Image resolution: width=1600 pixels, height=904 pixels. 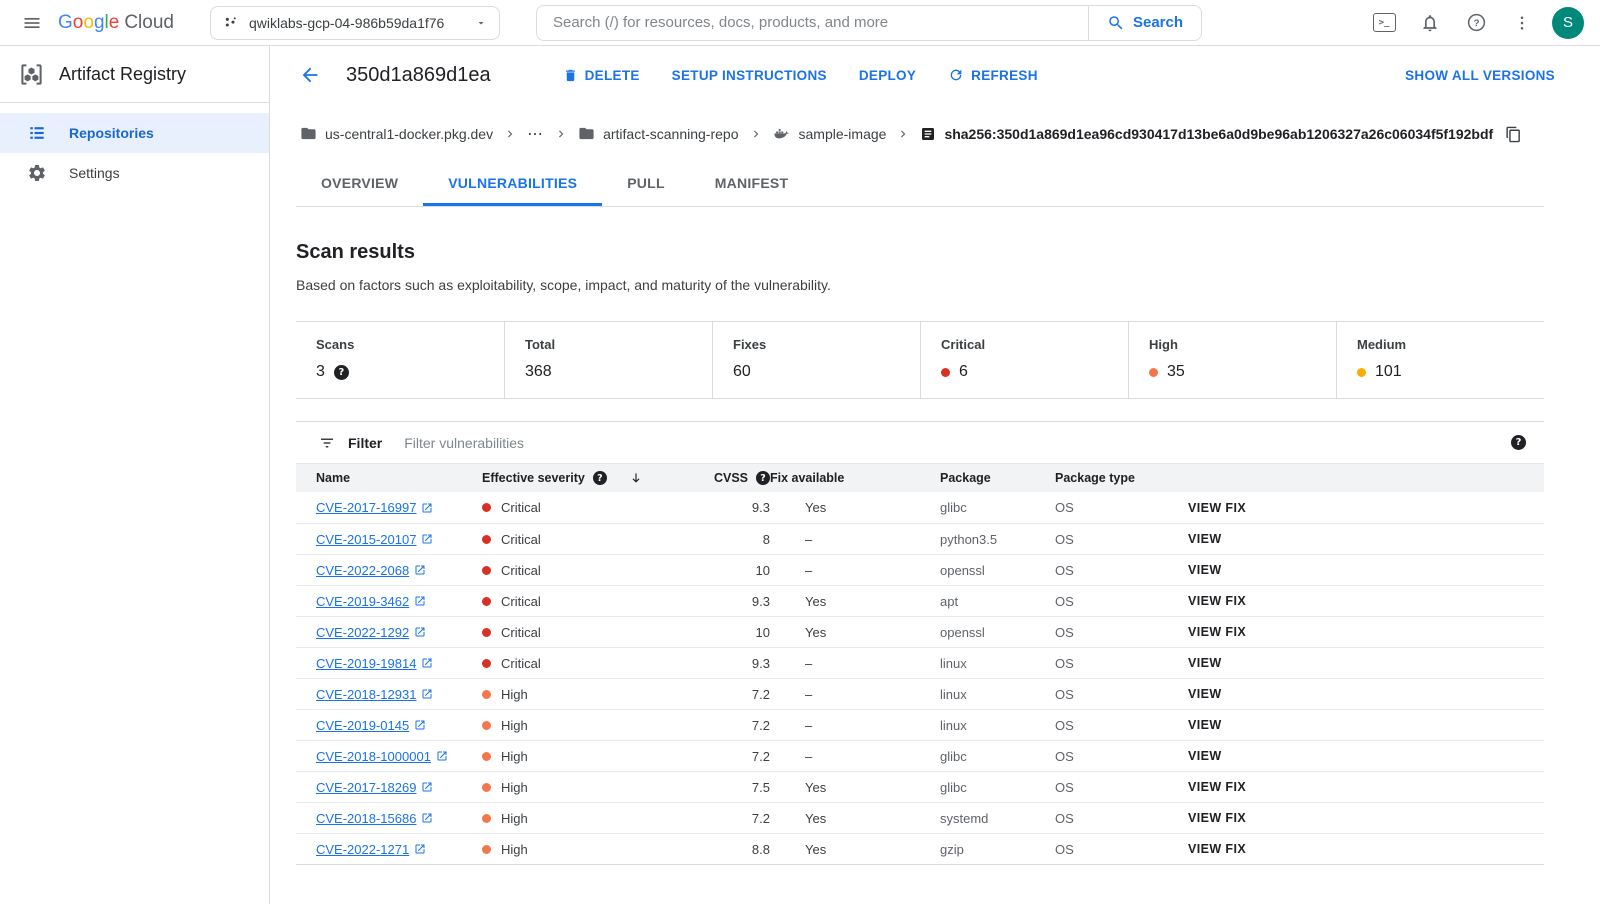 What do you see at coordinates (371, 632) in the screenshot?
I see `cve-link: CVE-2022-1292` at bounding box center [371, 632].